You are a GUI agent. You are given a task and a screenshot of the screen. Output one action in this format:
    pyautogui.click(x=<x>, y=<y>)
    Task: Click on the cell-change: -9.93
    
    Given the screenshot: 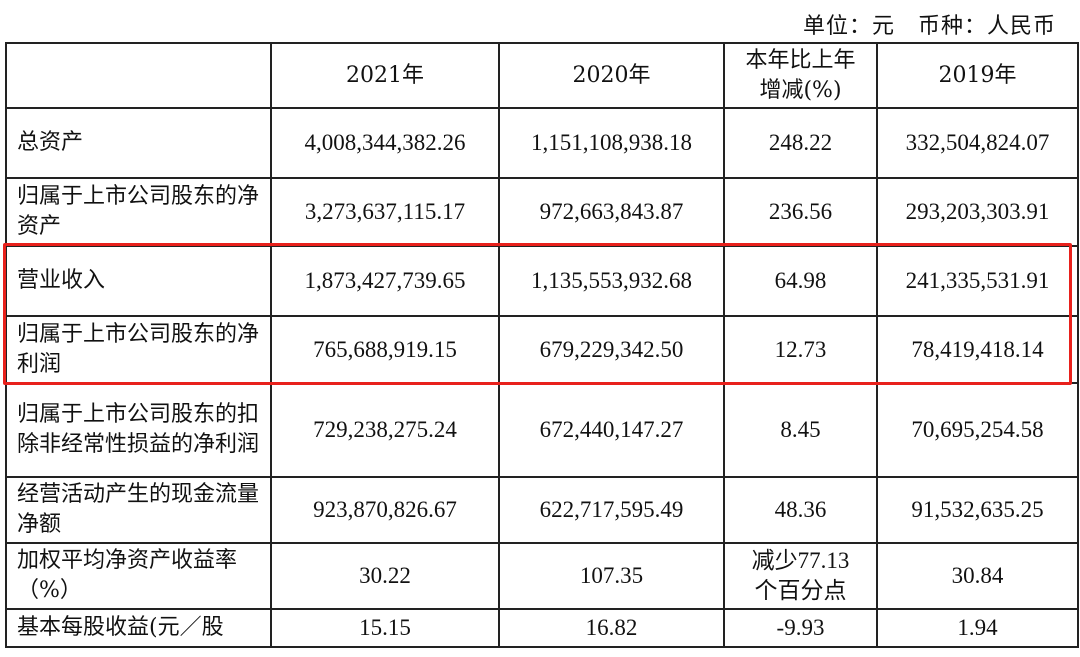 What is the action you would take?
    pyautogui.click(x=800, y=628)
    